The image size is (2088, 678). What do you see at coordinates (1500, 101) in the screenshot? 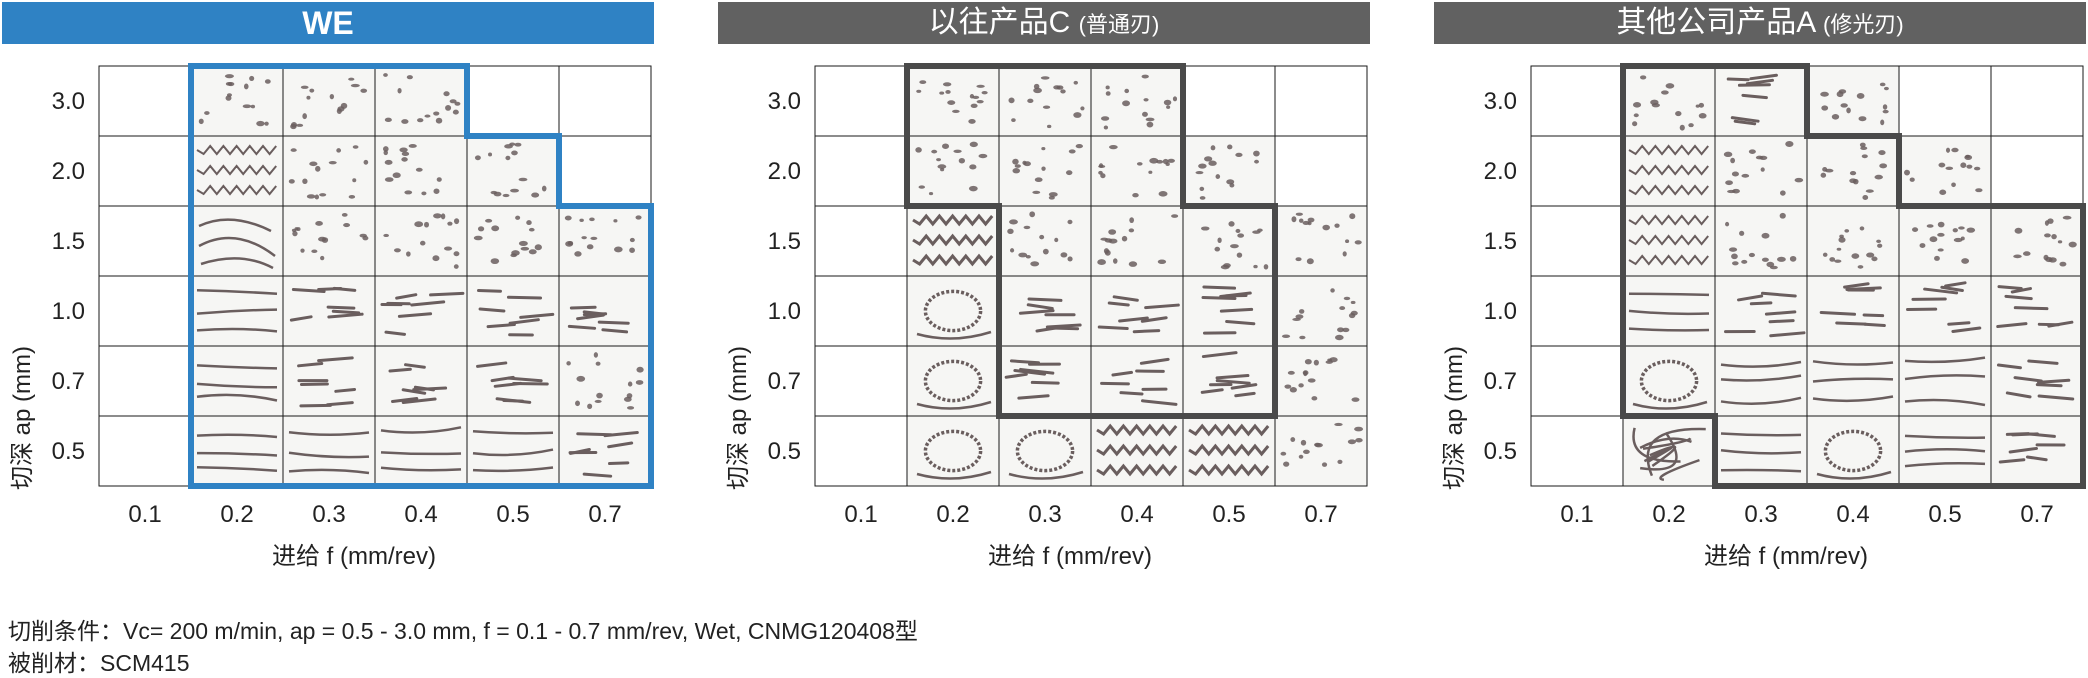
I see `y-tick-label: 3.0` at bounding box center [1500, 101].